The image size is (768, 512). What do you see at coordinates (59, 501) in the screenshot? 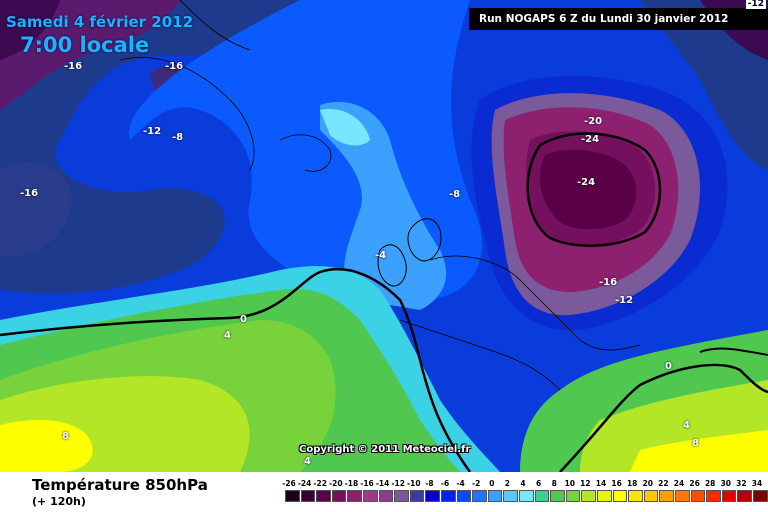
I see `legend-subtitle: (+ 120h)` at bounding box center [59, 501].